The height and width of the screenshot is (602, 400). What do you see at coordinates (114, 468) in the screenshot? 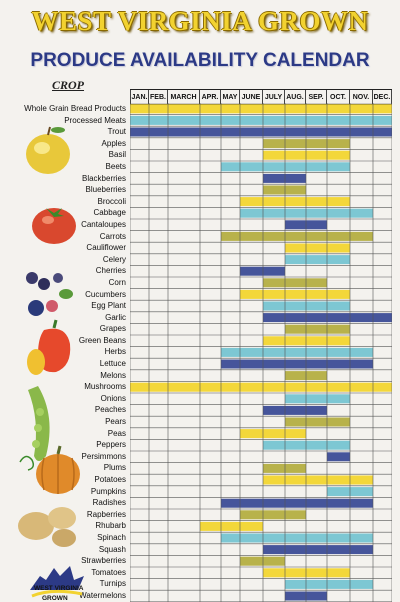
I see `crop-label: Plums` at bounding box center [114, 468].